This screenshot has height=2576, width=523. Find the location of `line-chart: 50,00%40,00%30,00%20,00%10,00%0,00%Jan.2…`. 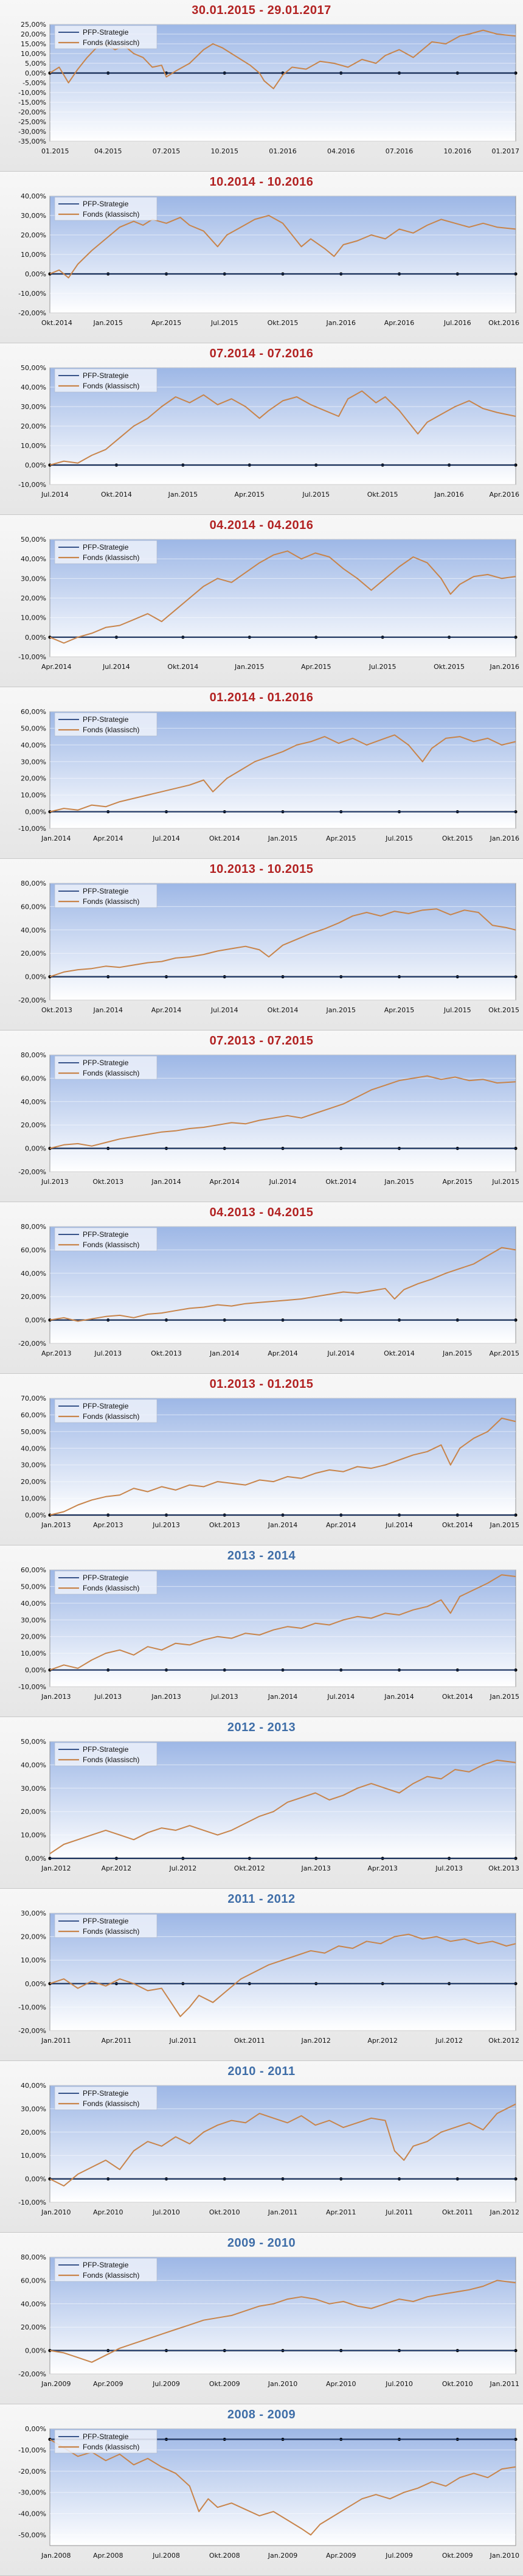

line-chart: 50,00%40,00%30,00%20,00%10,00%0,00%Jan.2… is located at coordinates (270, 1805).